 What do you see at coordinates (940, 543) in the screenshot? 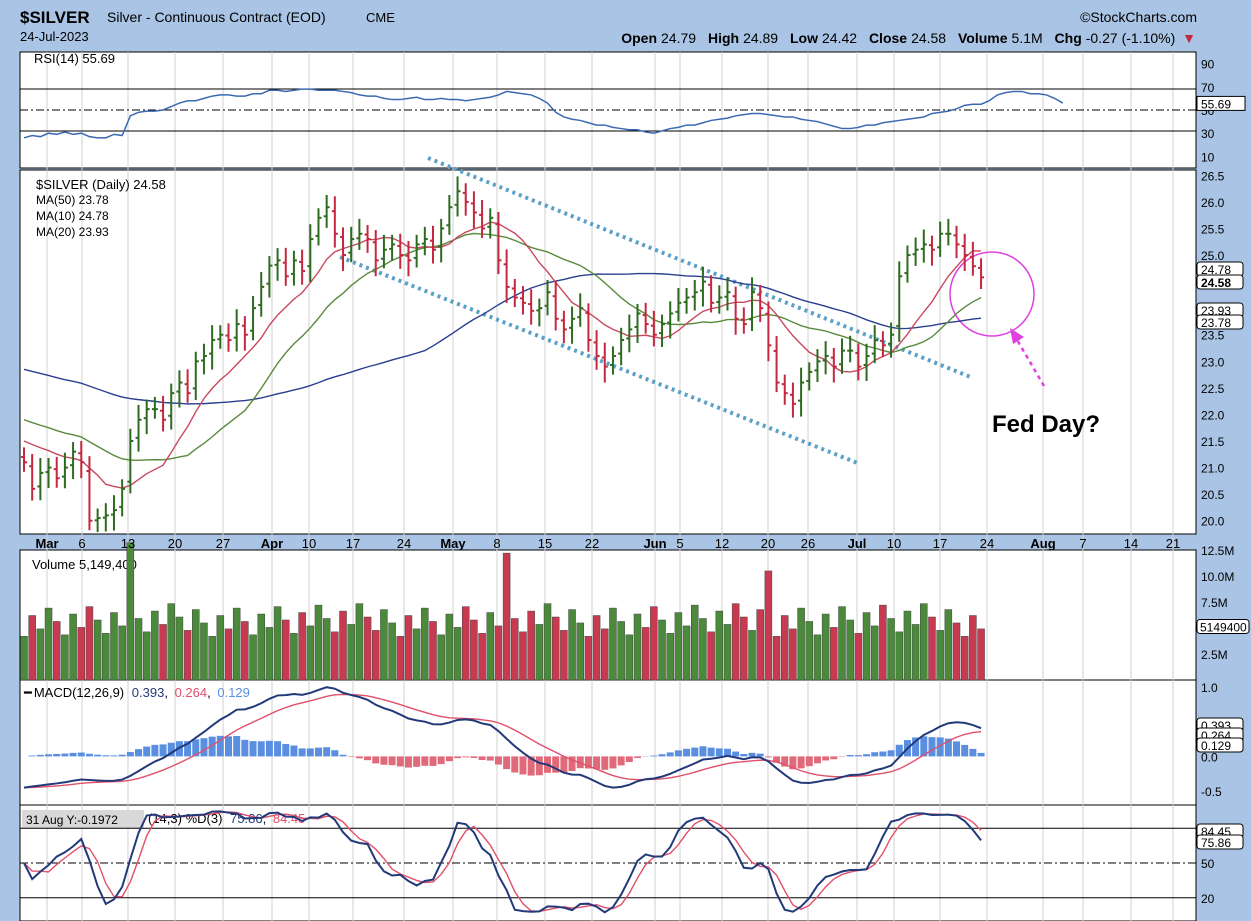
I see `x-tick-label: 17` at bounding box center [940, 543].